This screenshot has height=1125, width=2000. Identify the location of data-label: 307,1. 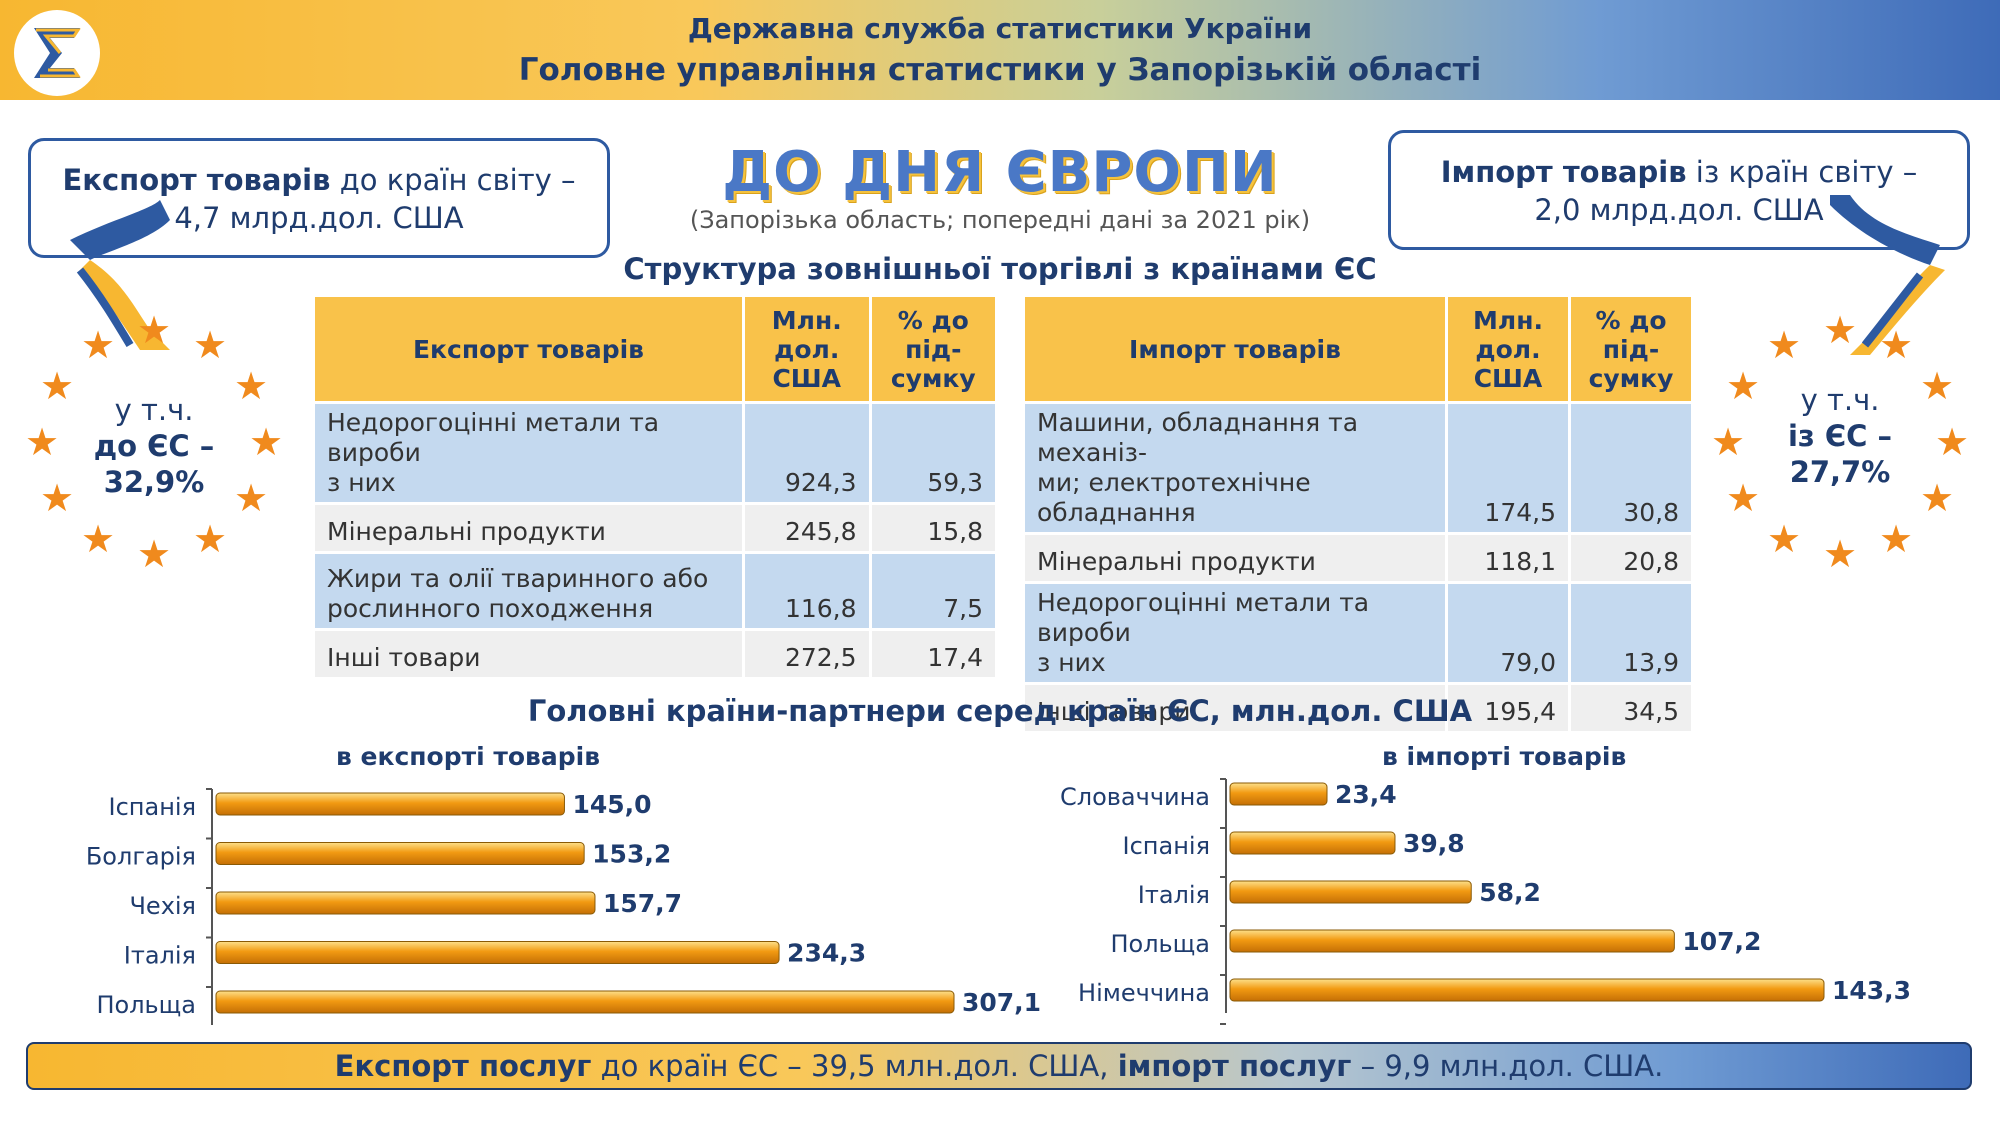
(1001, 1002).